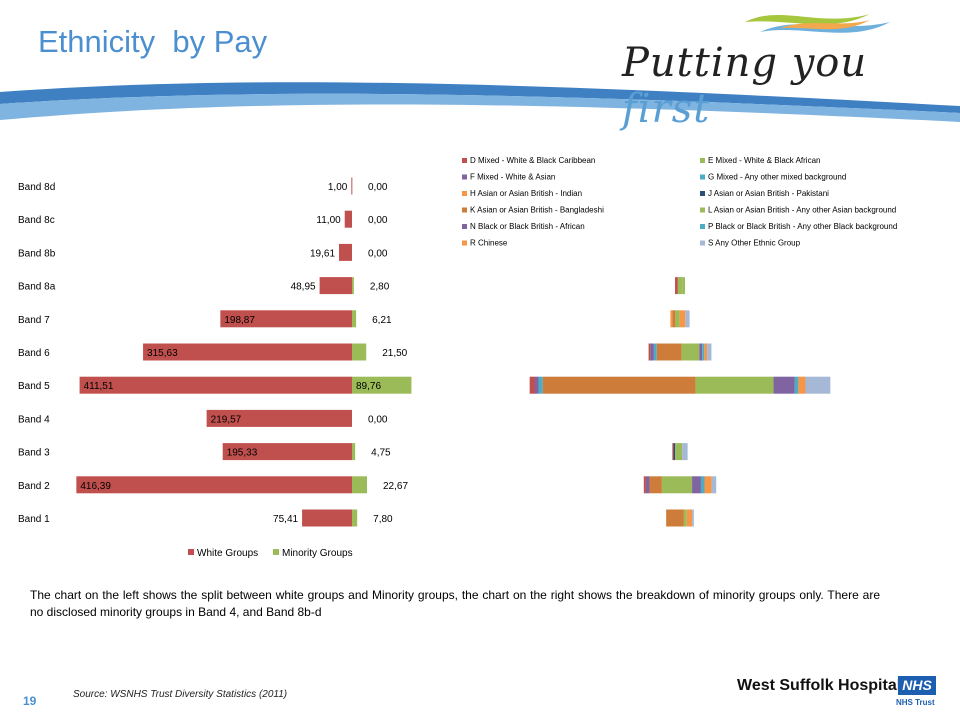 Image resolution: width=960 pixels, height=720 pixels. What do you see at coordinates (37, 253) in the screenshot?
I see `band-label: Band 8b` at bounding box center [37, 253].